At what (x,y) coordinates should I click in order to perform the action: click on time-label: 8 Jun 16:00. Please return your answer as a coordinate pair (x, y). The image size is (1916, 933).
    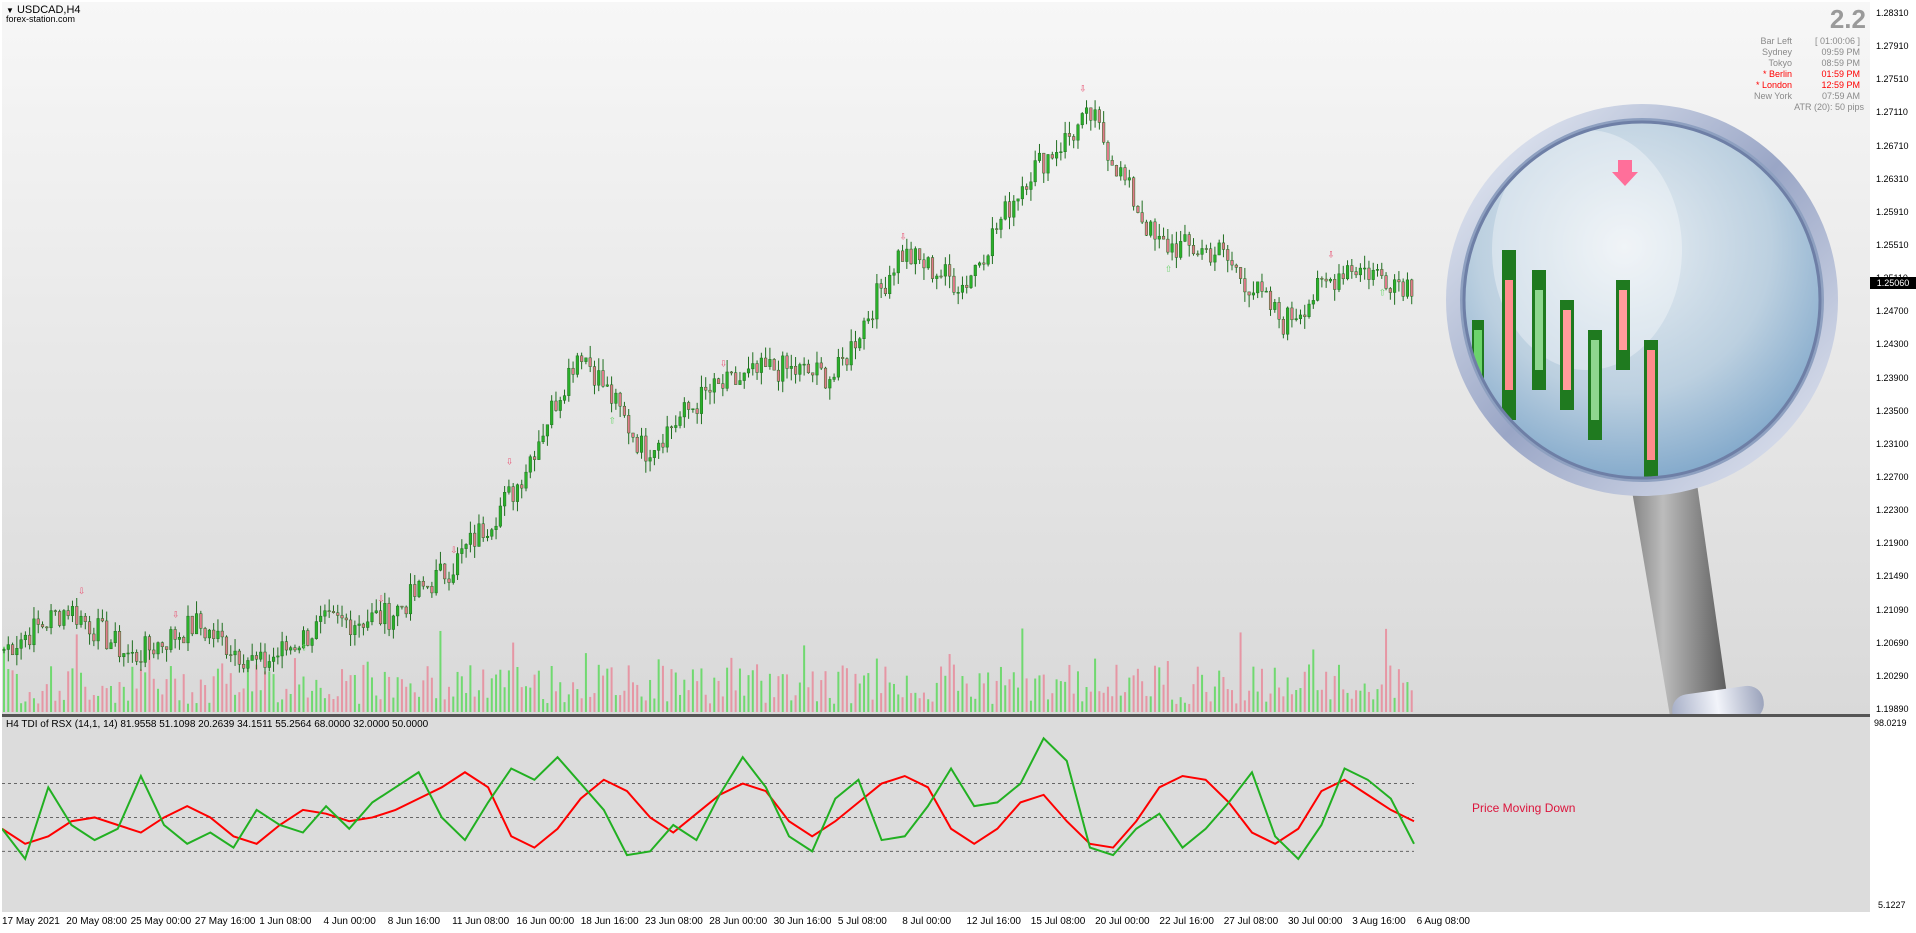
    Looking at the image, I should click on (414, 921).